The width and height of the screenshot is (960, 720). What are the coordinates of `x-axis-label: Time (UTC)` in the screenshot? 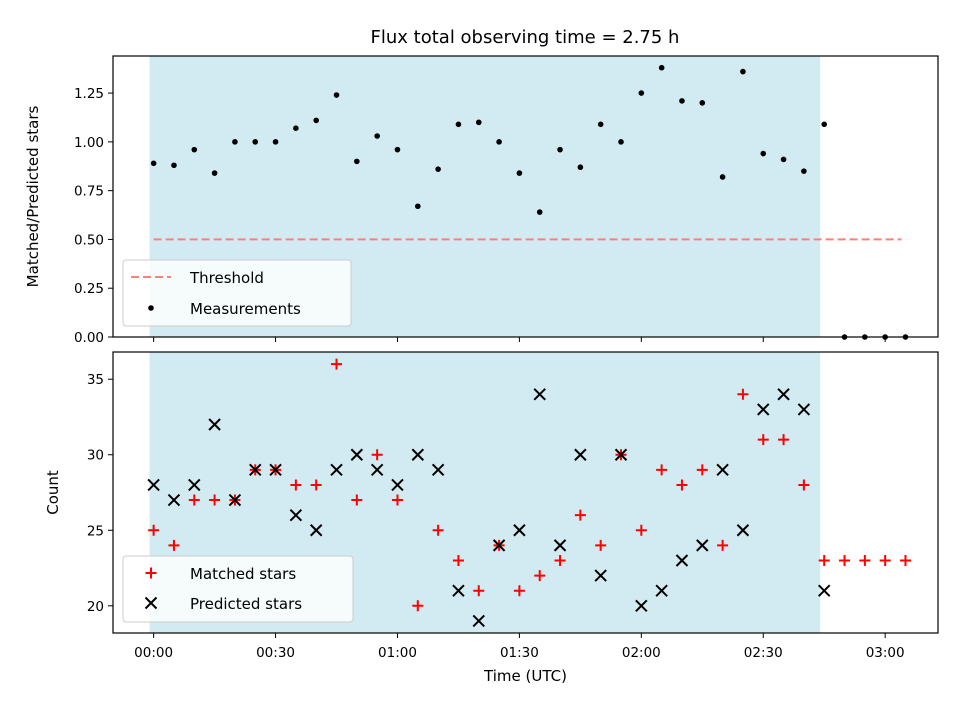 It's located at (525, 676).